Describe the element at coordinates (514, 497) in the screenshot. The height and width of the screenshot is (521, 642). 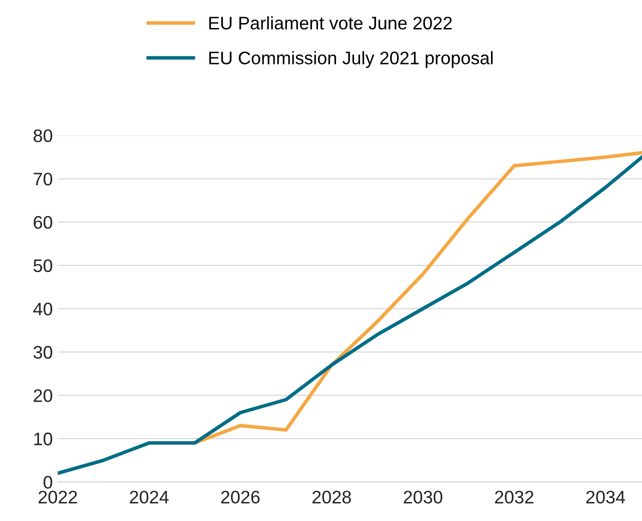
I see `x-tick-label: 2032` at that location.